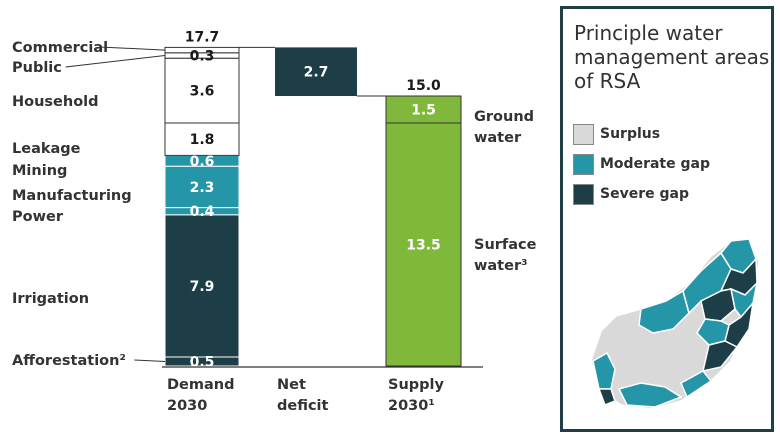 The width and height of the screenshot is (780, 438). I want to click on map-region-west, so click(604, 370).